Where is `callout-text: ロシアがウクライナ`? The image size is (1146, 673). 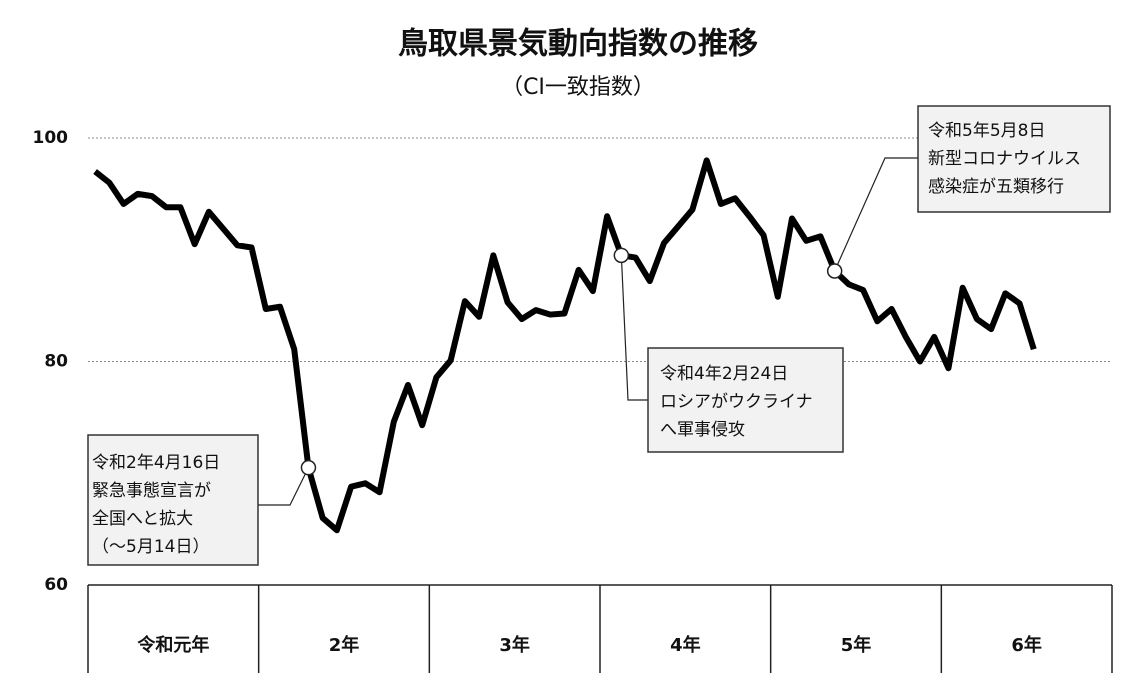 callout-text: ロシアがウクライナ is located at coordinates (736, 402).